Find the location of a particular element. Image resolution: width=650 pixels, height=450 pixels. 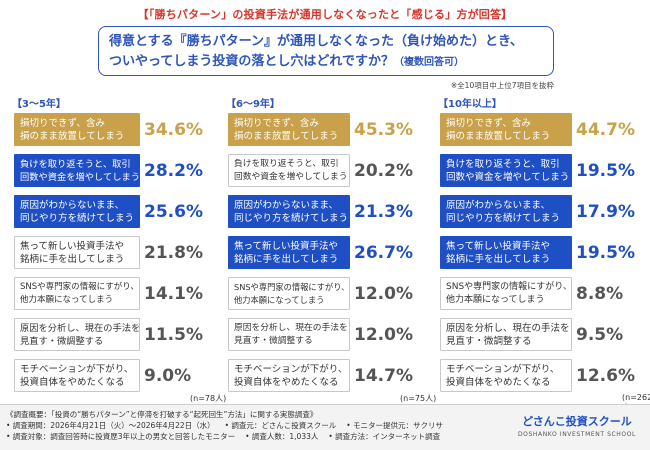

answer-percentage: 14.1% is located at coordinates (173, 293).